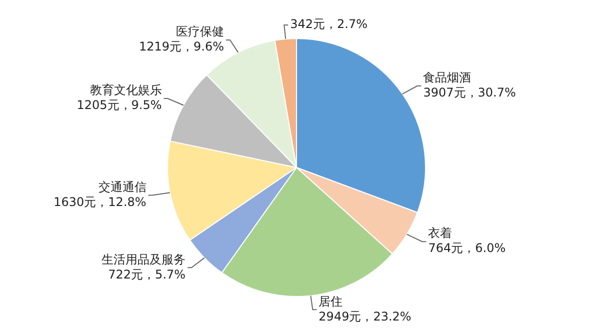 This screenshot has width=593, height=335. I want to click on data-label: 1219元，9.6%, so click(181, 47).